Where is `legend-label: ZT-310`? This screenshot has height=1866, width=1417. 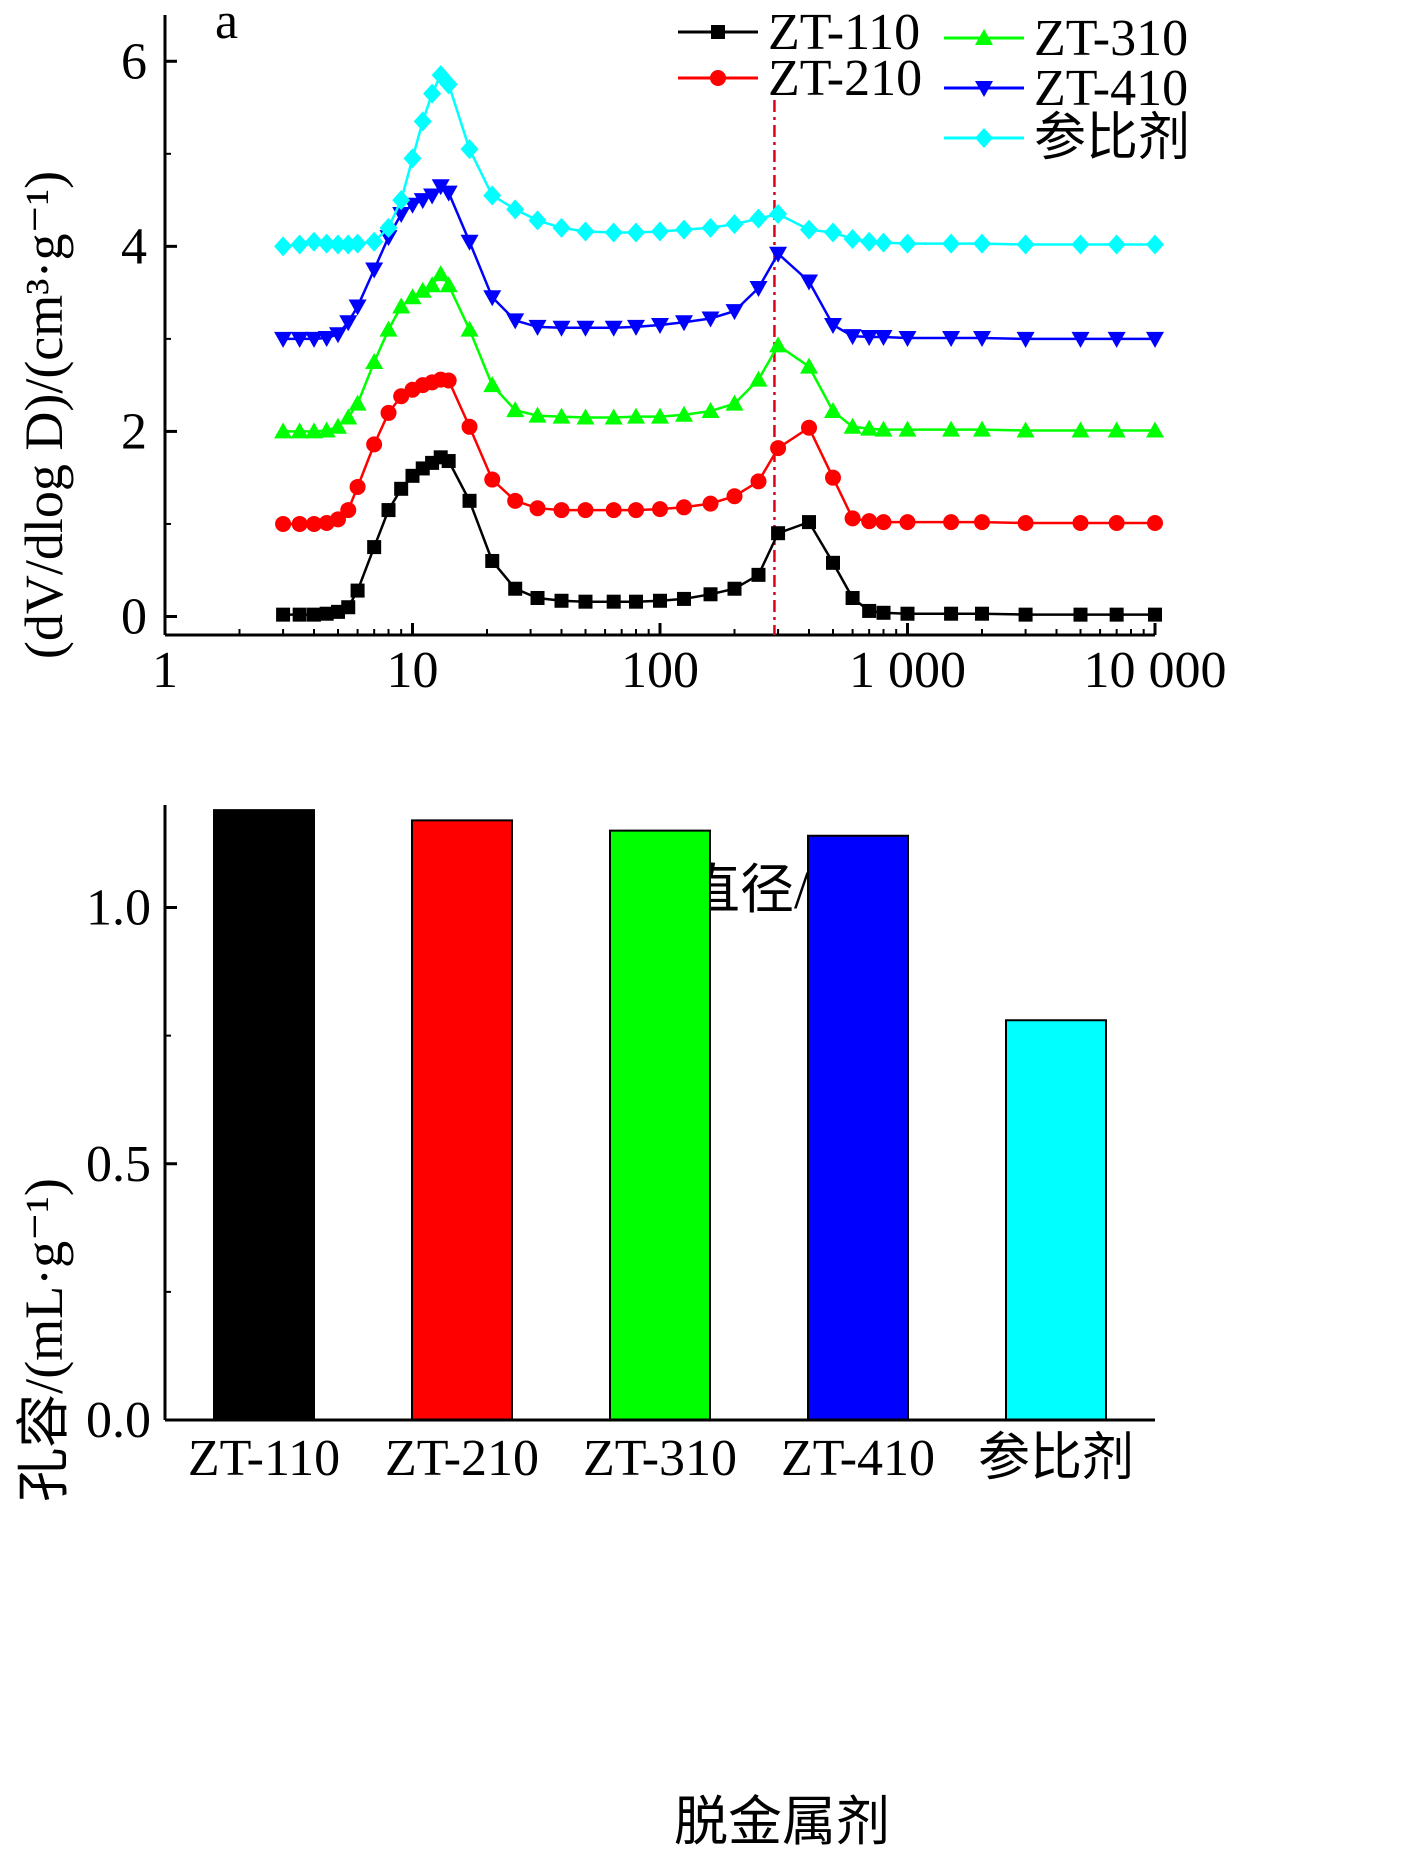 legend-label: ZT-310 is located at coordinates (1111, 38).